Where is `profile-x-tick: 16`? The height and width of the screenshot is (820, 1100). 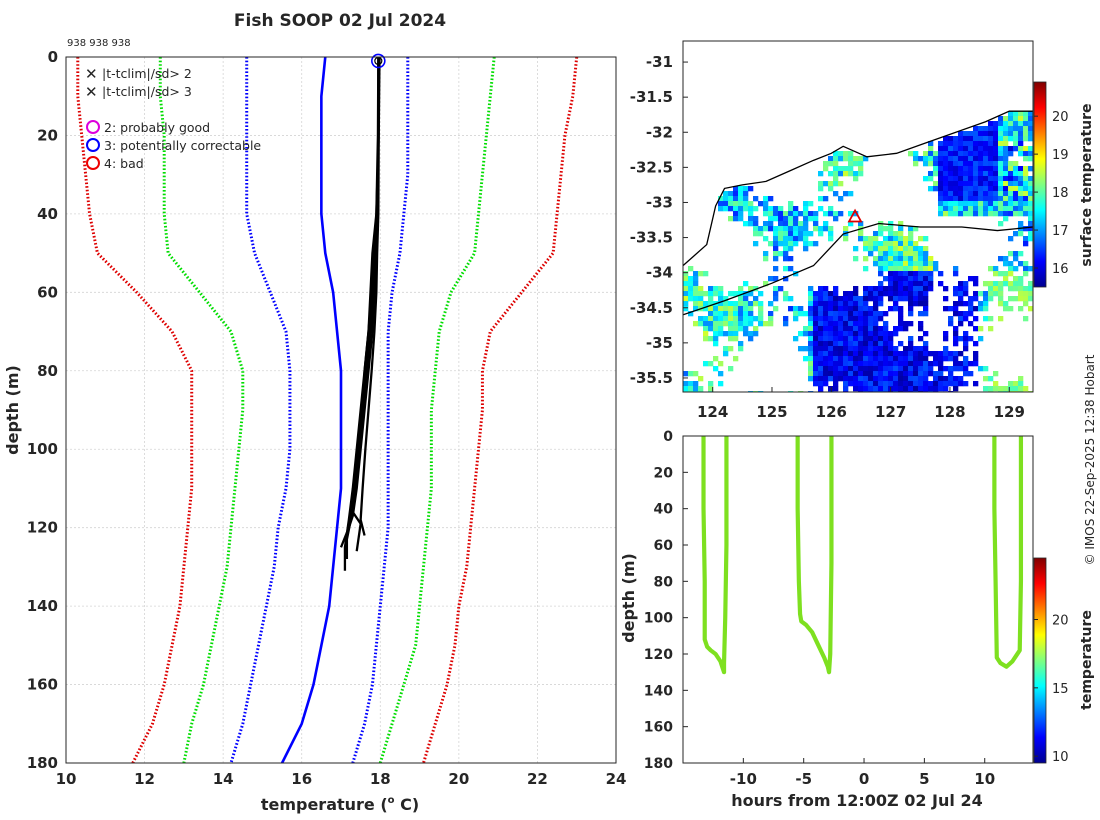
profile-x-tick: 16 is located at coordinates (301, 779).